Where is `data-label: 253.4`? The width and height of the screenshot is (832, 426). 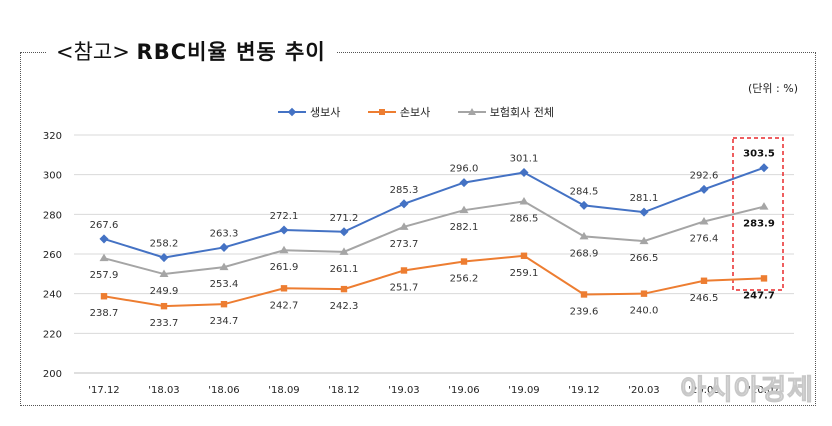 data-label: 253.4 is located at coordinates (224, 284).